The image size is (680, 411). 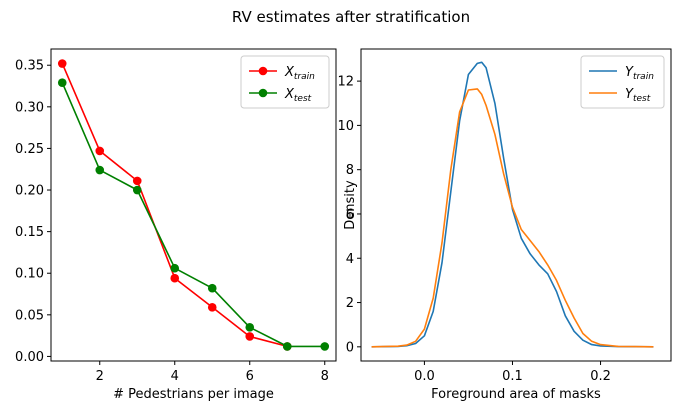 What do you see at coordinates (263, 71) in the screenshot?
I see `legend-marker-train` at bounding box center [263, 71].